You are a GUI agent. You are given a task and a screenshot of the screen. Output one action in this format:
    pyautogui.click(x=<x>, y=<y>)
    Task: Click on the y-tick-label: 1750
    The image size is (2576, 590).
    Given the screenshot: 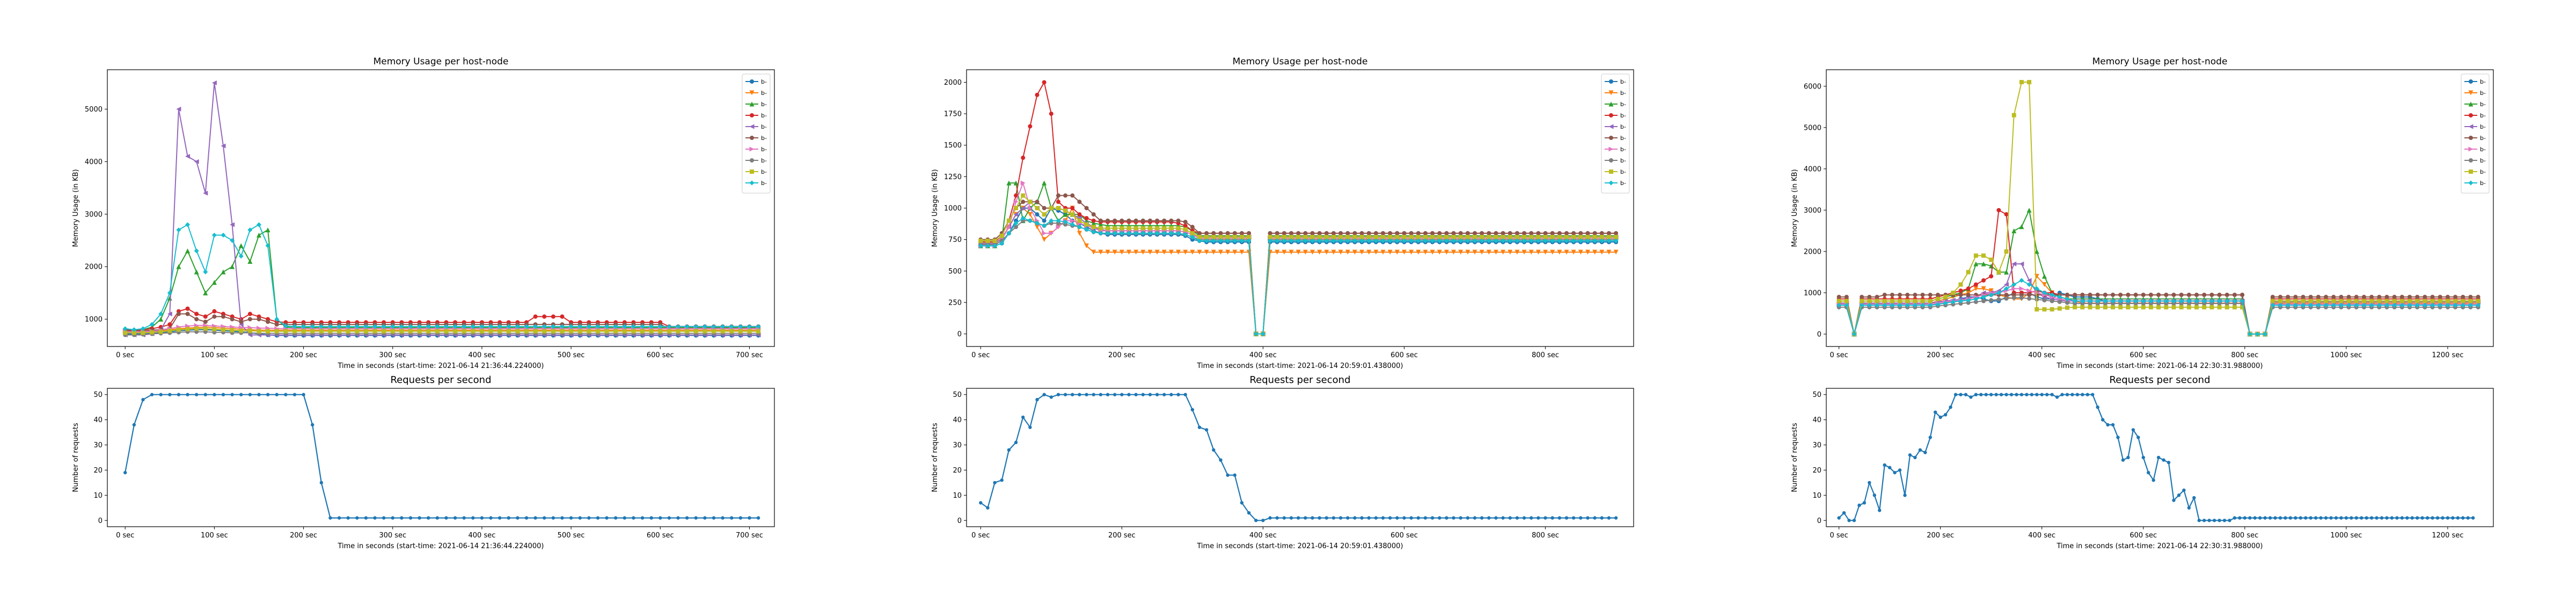 What is the action you would take?
    pyautogui.click(x=953, y=114)
    